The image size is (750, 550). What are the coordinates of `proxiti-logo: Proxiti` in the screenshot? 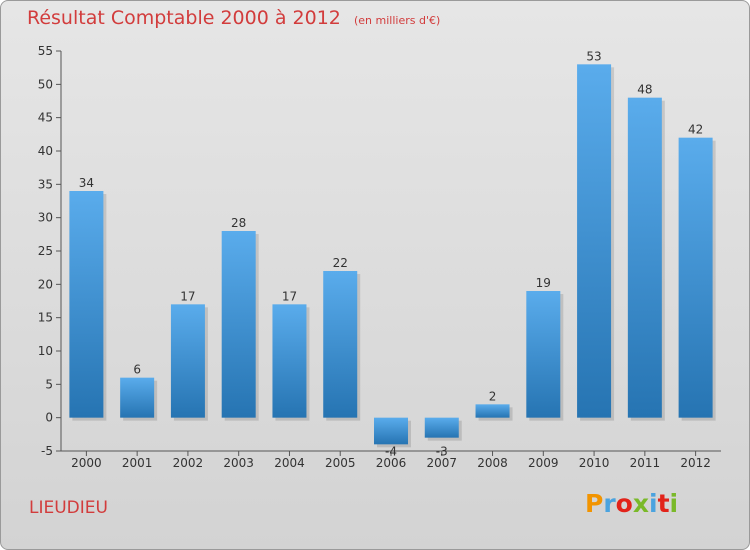 It's located at (631, 503).